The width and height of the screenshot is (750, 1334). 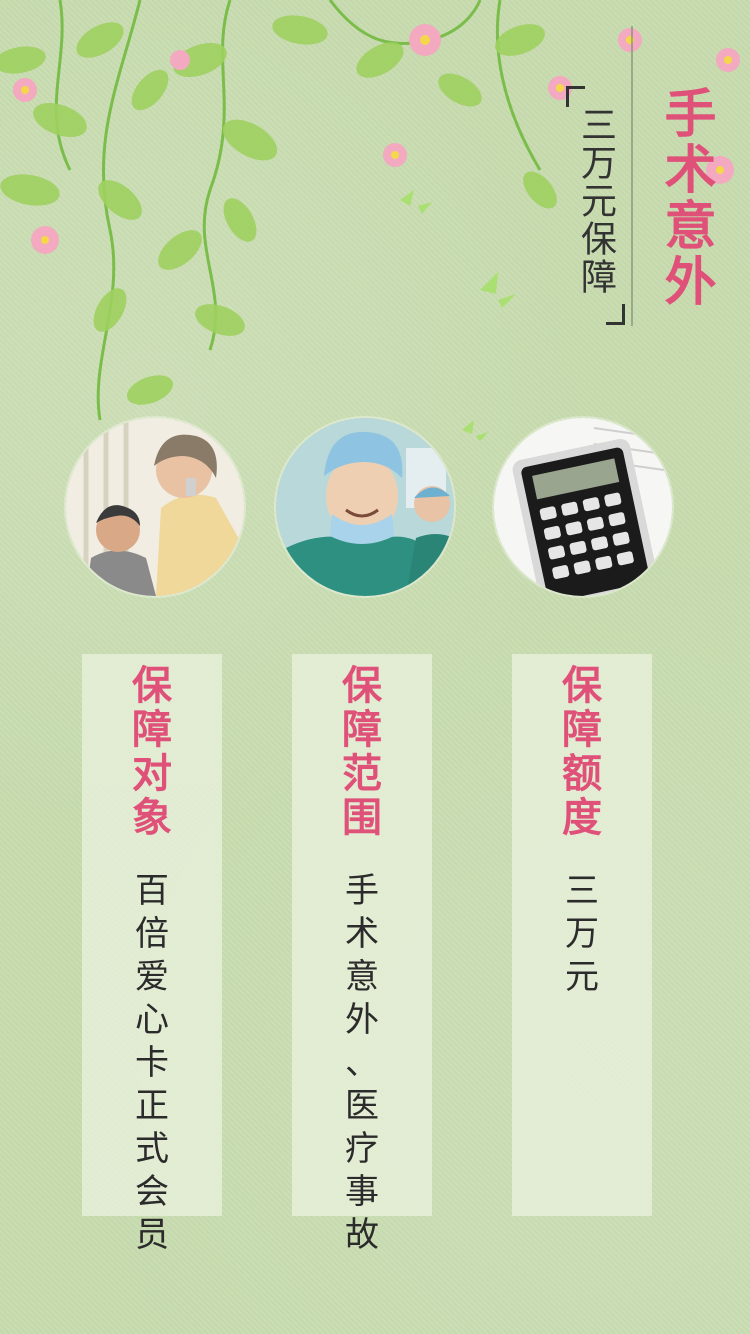 What do you see at coordinates (595, 201) in the screenshot?
I see `subtitle: 三万元保障` at bounding box center [595, 201].